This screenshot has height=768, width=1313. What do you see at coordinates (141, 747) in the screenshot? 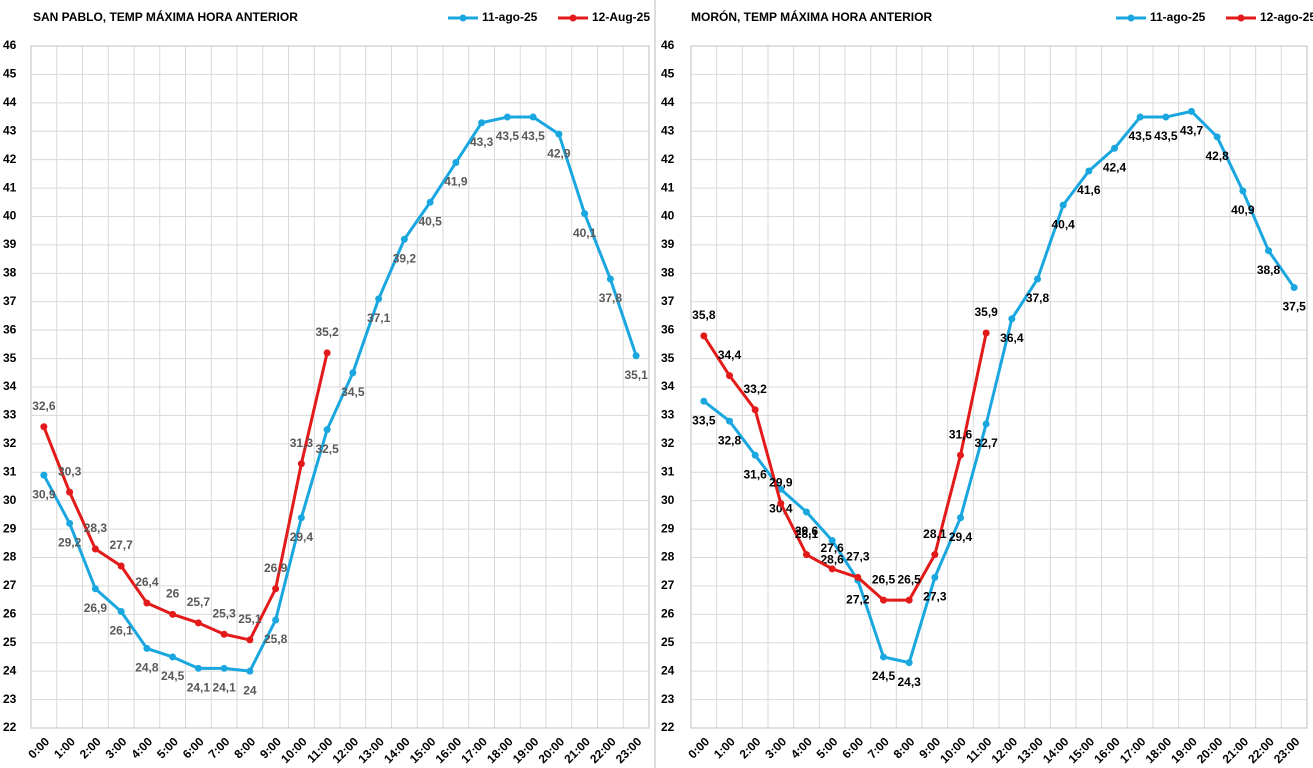
I see `x-tick-label: 4:00` at bounding box center [141, 747].